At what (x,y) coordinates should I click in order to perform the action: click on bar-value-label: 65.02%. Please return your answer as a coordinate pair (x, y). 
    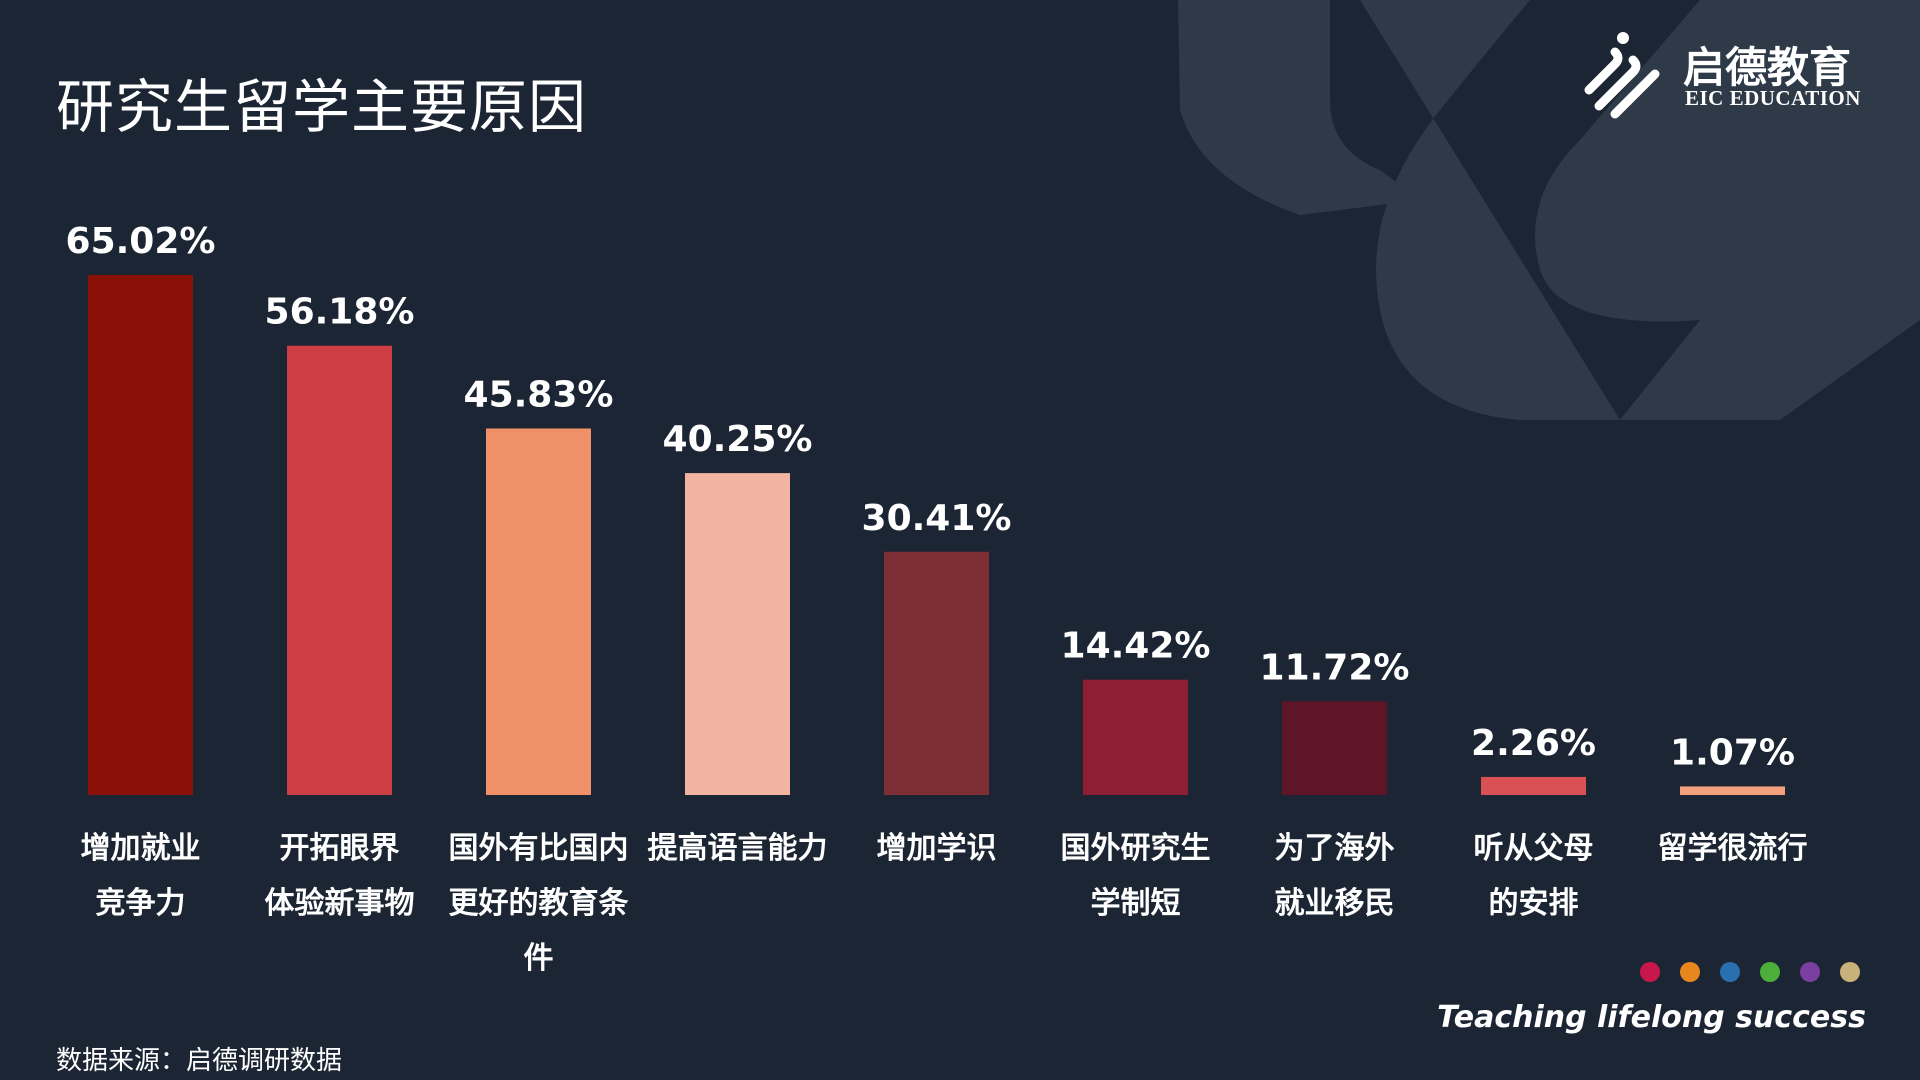
    Looking at the image, I should click on (141, 241).